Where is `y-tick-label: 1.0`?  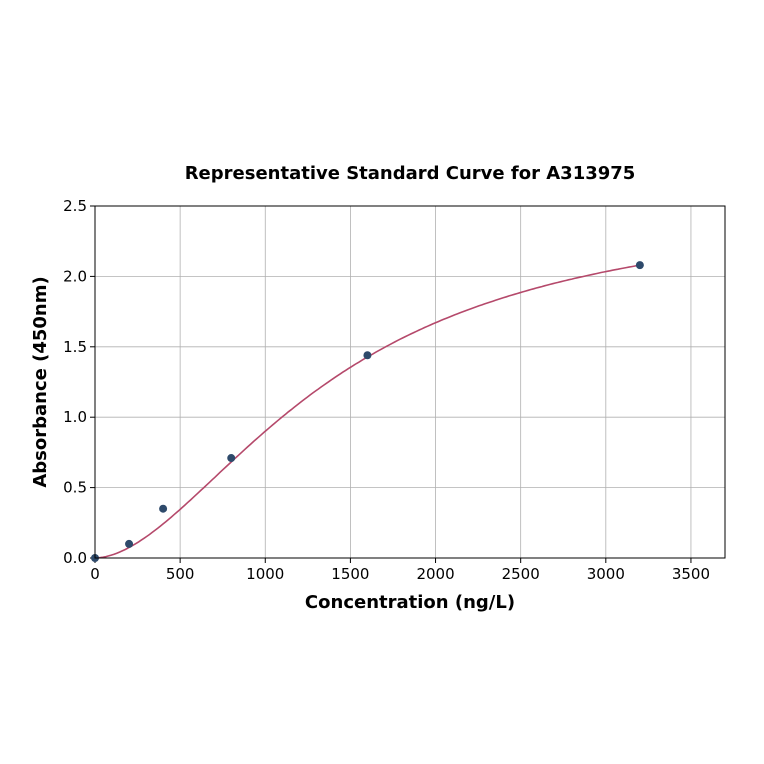
y-tick-label: 1.0 is located at coordinates (75, 417).